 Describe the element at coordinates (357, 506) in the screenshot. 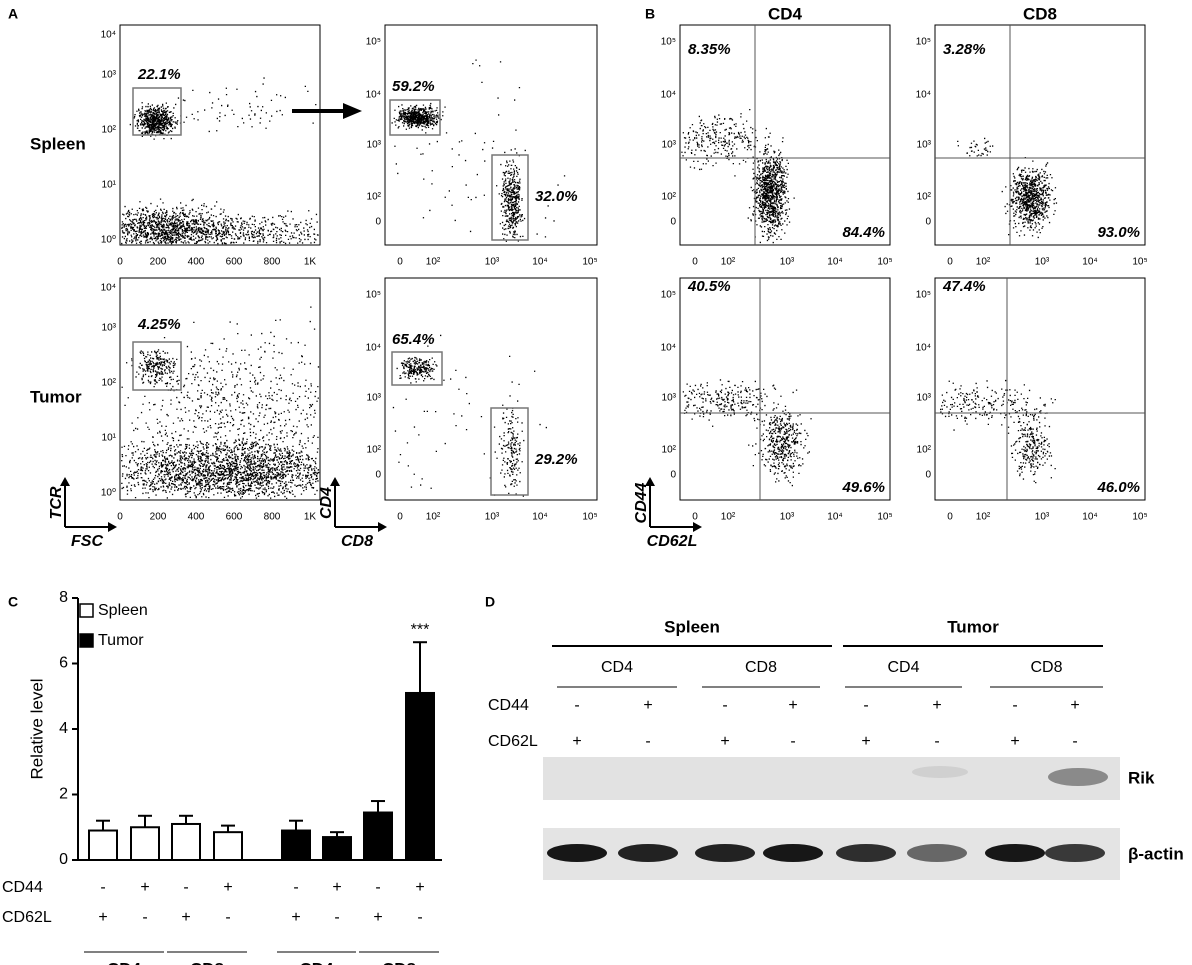

I see `axis-arrow` at that location.